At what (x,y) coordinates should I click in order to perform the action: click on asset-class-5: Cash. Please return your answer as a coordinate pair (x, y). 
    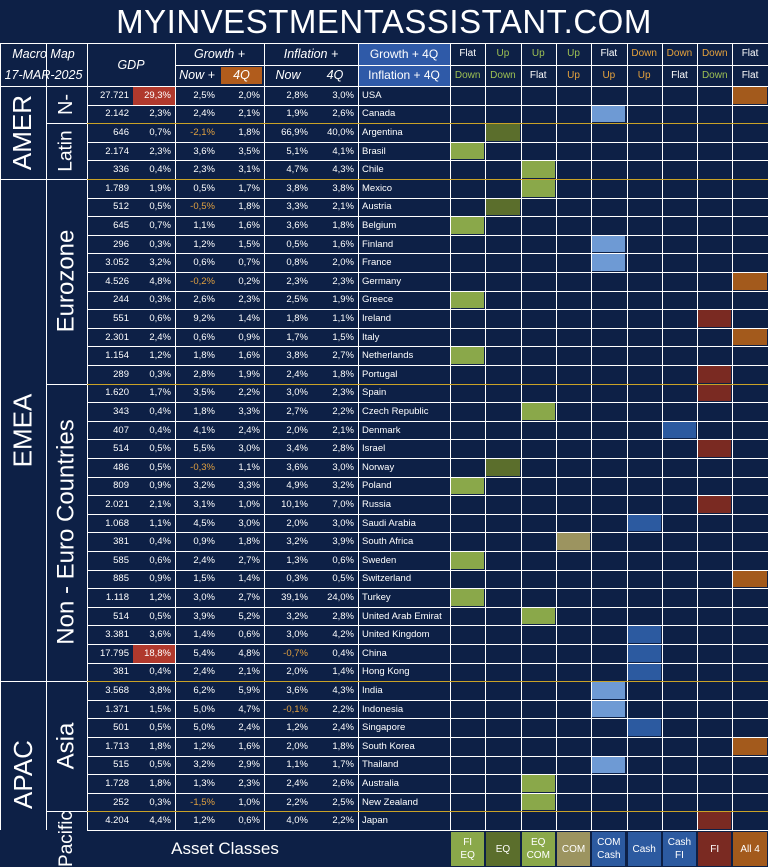
    Looking at the image, I should click on (644, 849).